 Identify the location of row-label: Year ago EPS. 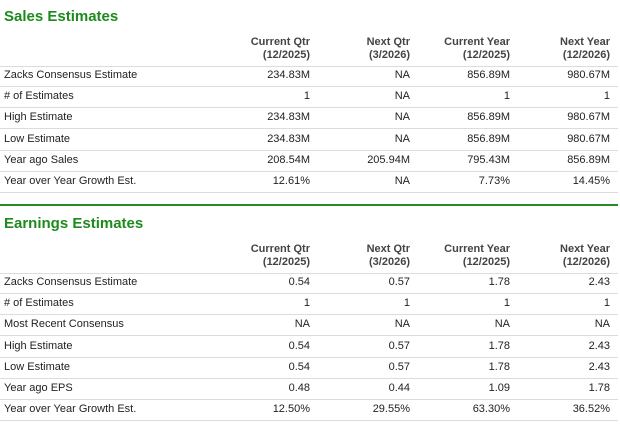
(38, 388).